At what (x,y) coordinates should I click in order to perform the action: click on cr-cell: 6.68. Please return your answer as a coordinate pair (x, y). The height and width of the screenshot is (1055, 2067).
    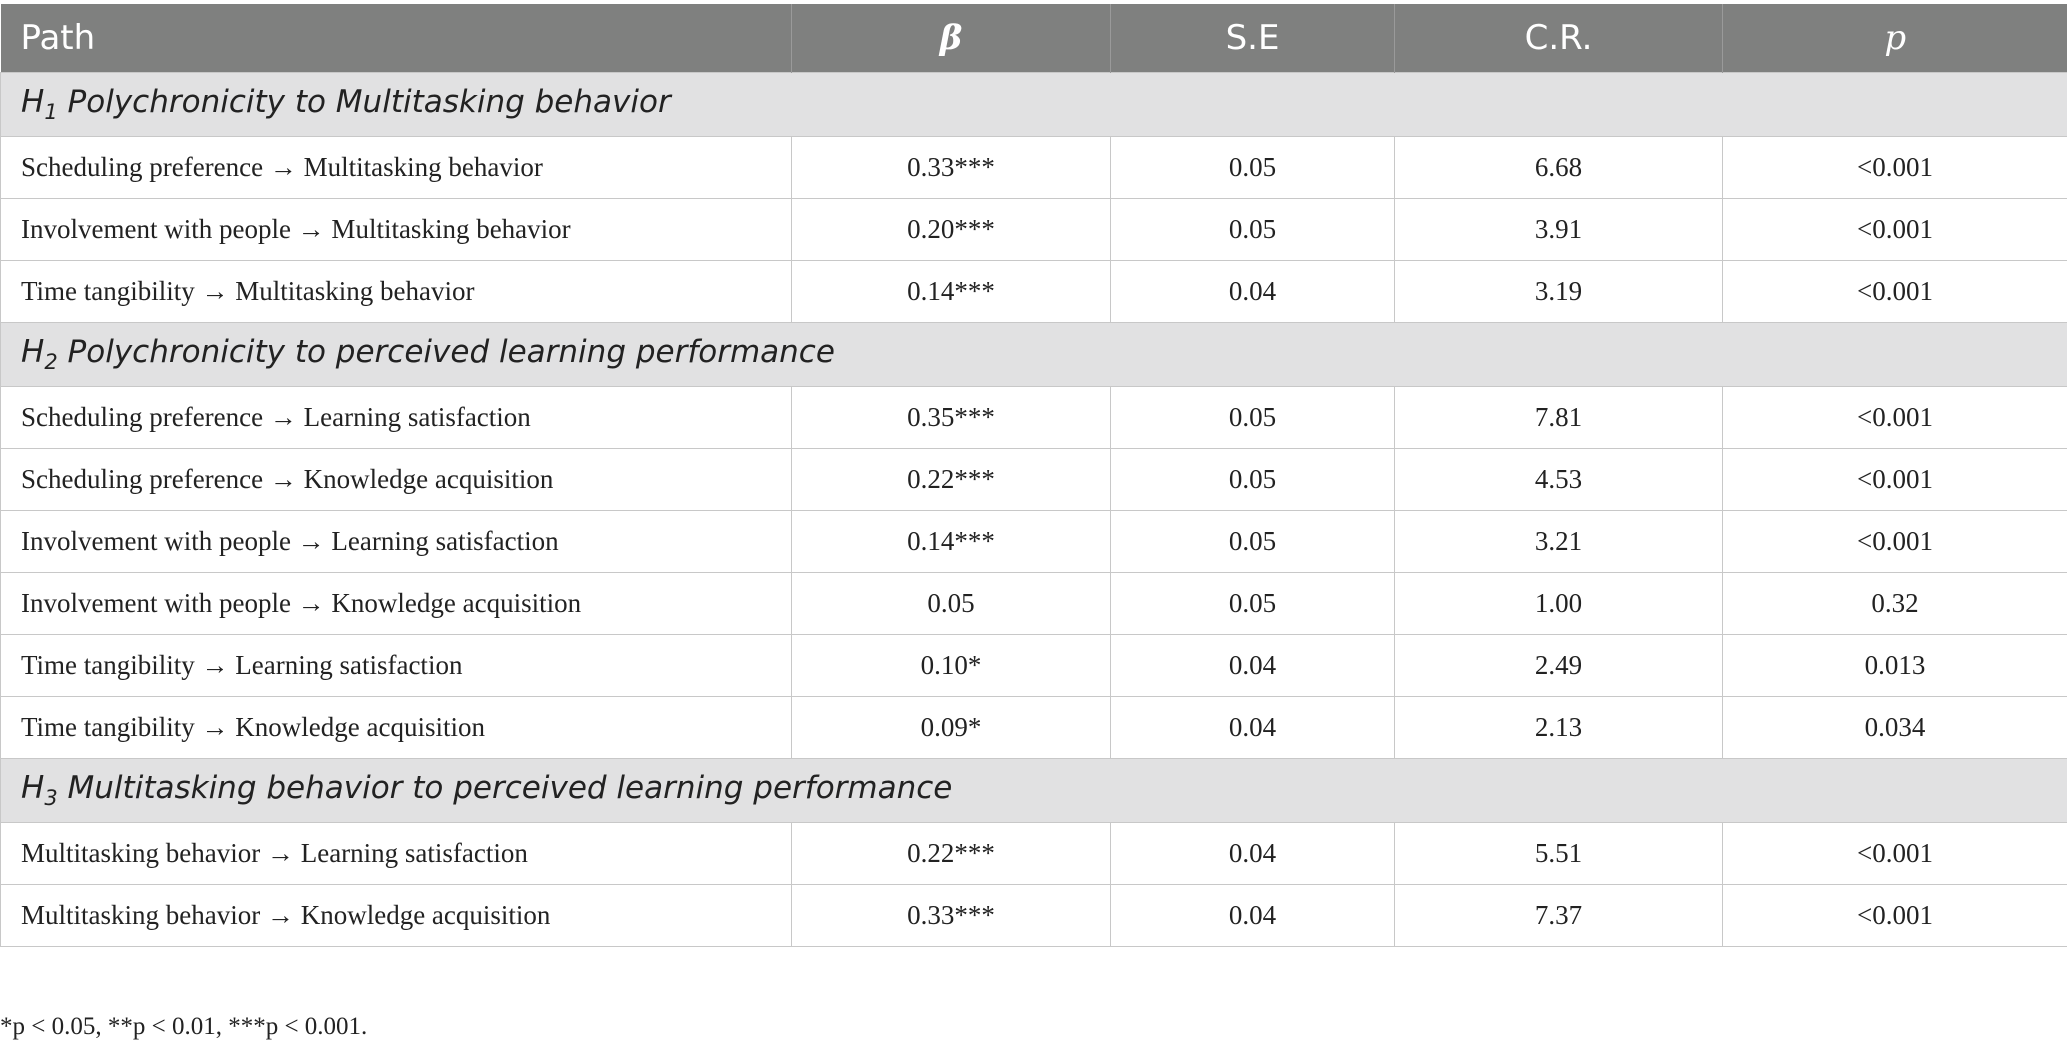
    Looking at the image, I should click on (1558, 167).